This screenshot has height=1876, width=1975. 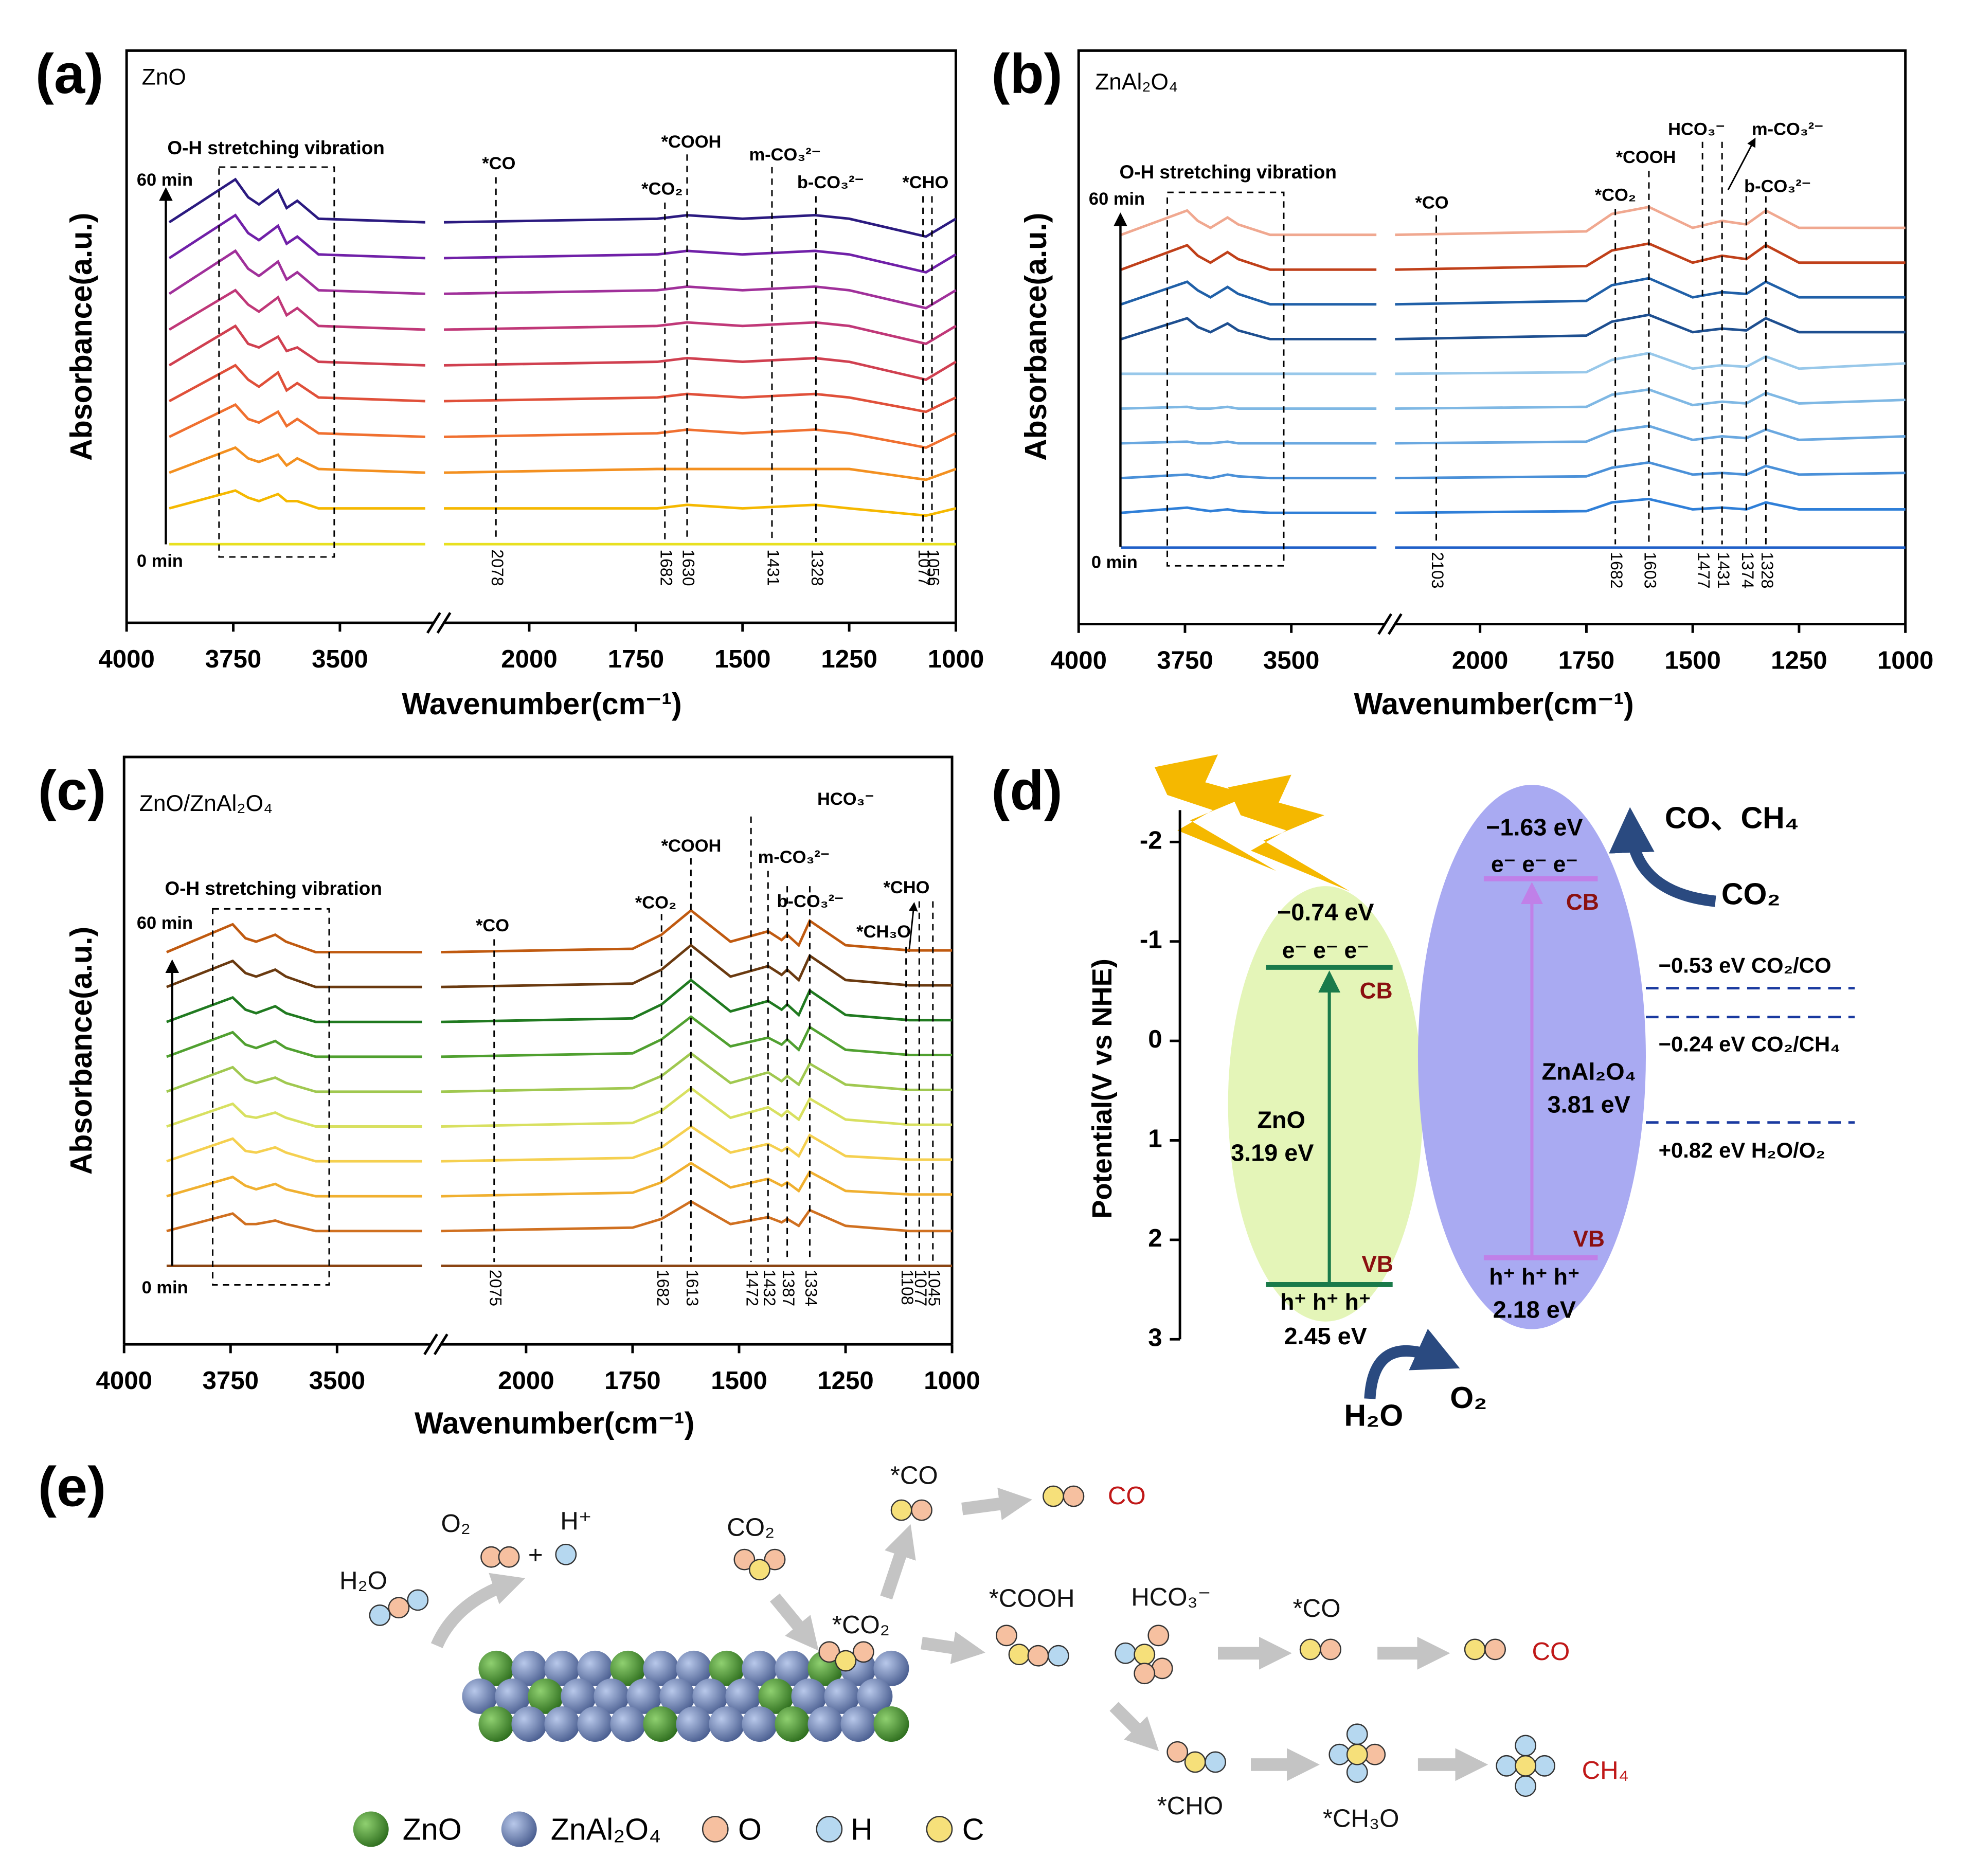 I want to click on cb-name: CB, so click(x=1582, y=902).